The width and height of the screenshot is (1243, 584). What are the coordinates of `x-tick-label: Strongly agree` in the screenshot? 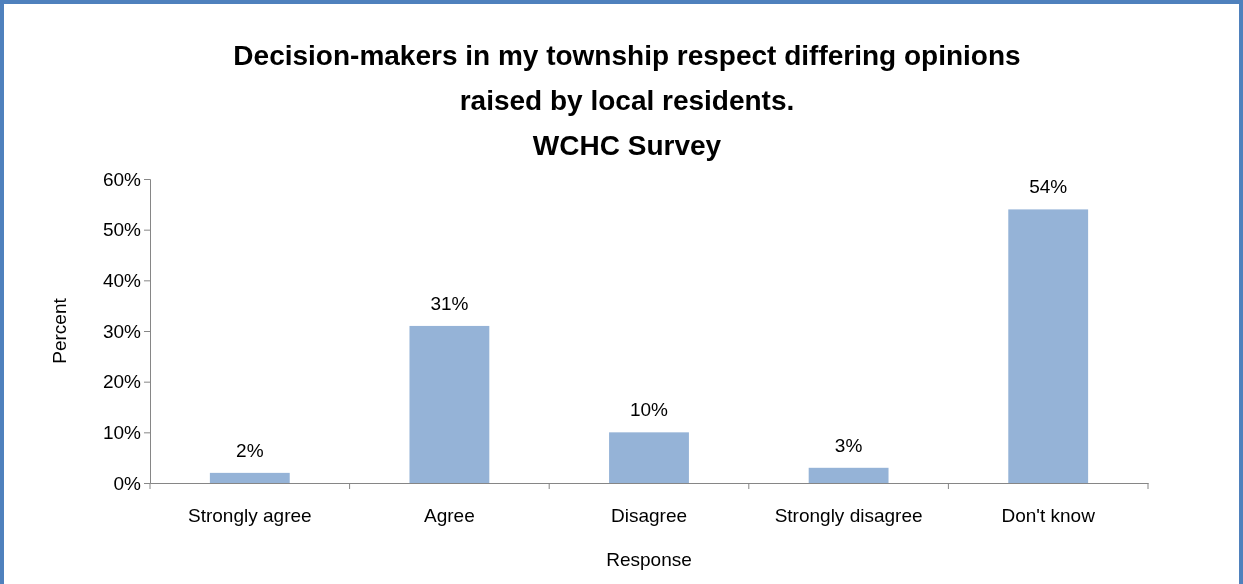 It's located at (250, 516).